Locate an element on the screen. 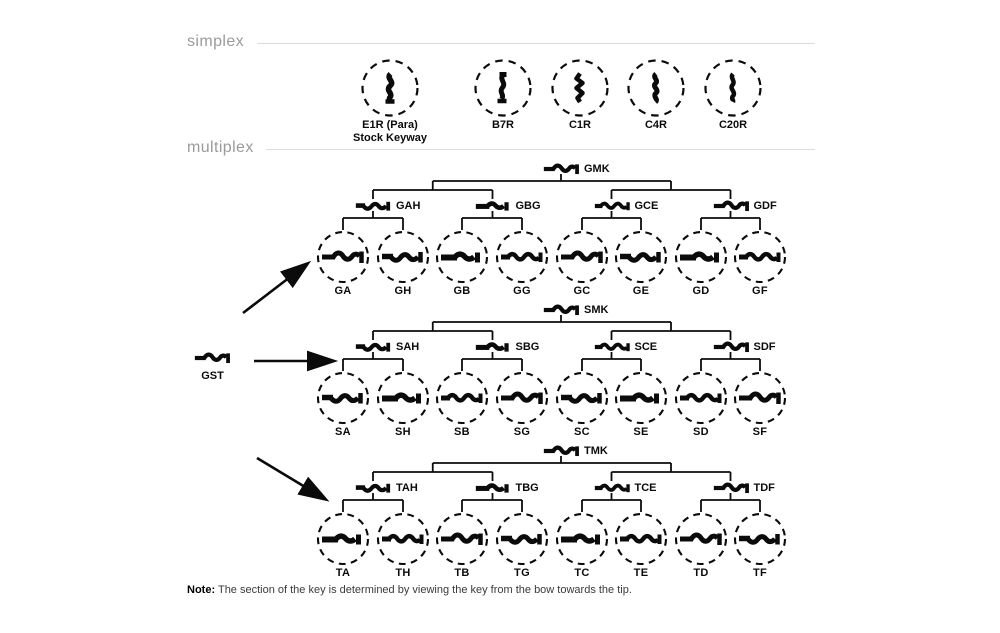 This screenshot has height=633, width=1000. key-node-label: SAH is located at coordinates (408, 347).